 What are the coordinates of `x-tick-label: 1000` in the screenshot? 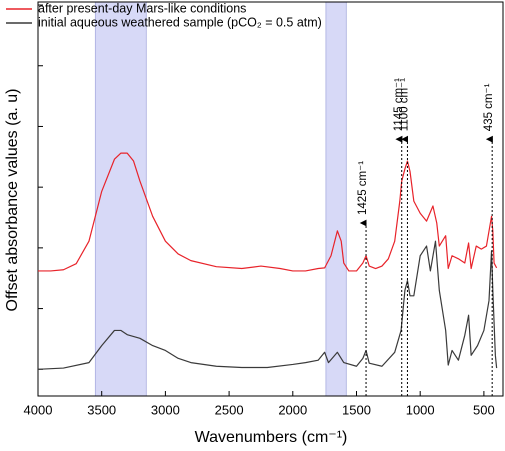 It's located at (420, 409).